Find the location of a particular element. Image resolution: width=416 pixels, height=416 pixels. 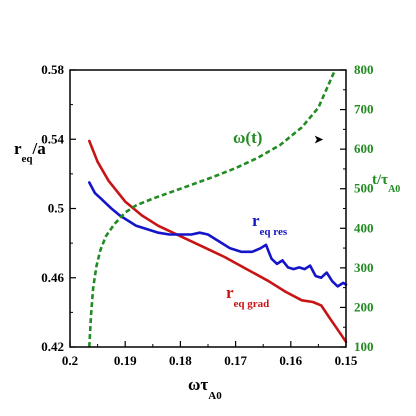

omega-series-label: ω(t) is located at coordinates (247, 137).